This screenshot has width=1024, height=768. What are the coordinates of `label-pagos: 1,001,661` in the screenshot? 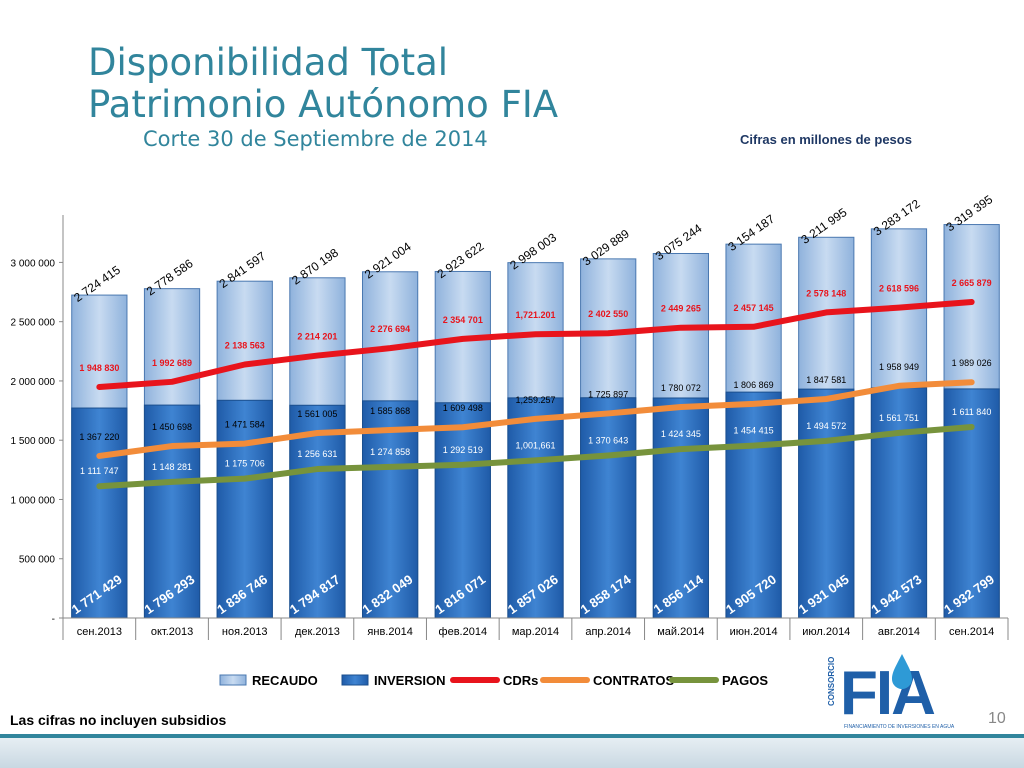 It's located at (535, 445).